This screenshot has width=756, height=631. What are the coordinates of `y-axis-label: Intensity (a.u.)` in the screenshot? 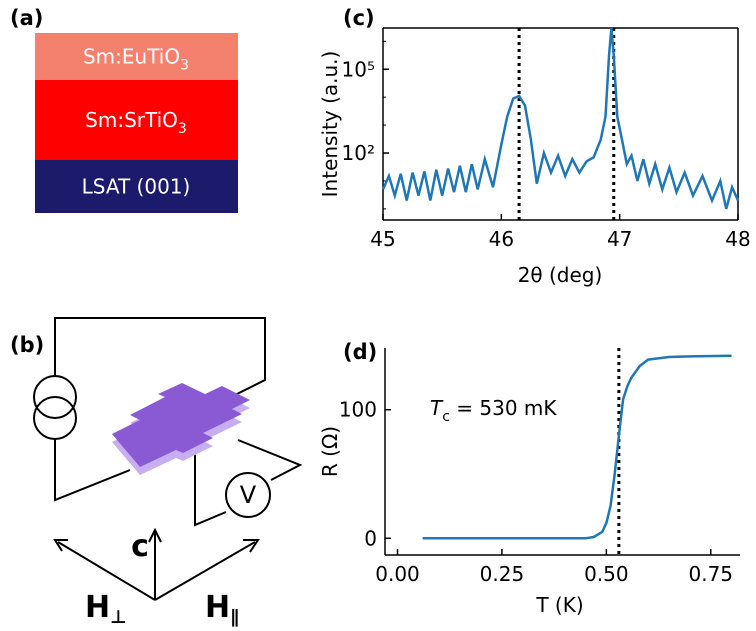 It's located at (330, 124).